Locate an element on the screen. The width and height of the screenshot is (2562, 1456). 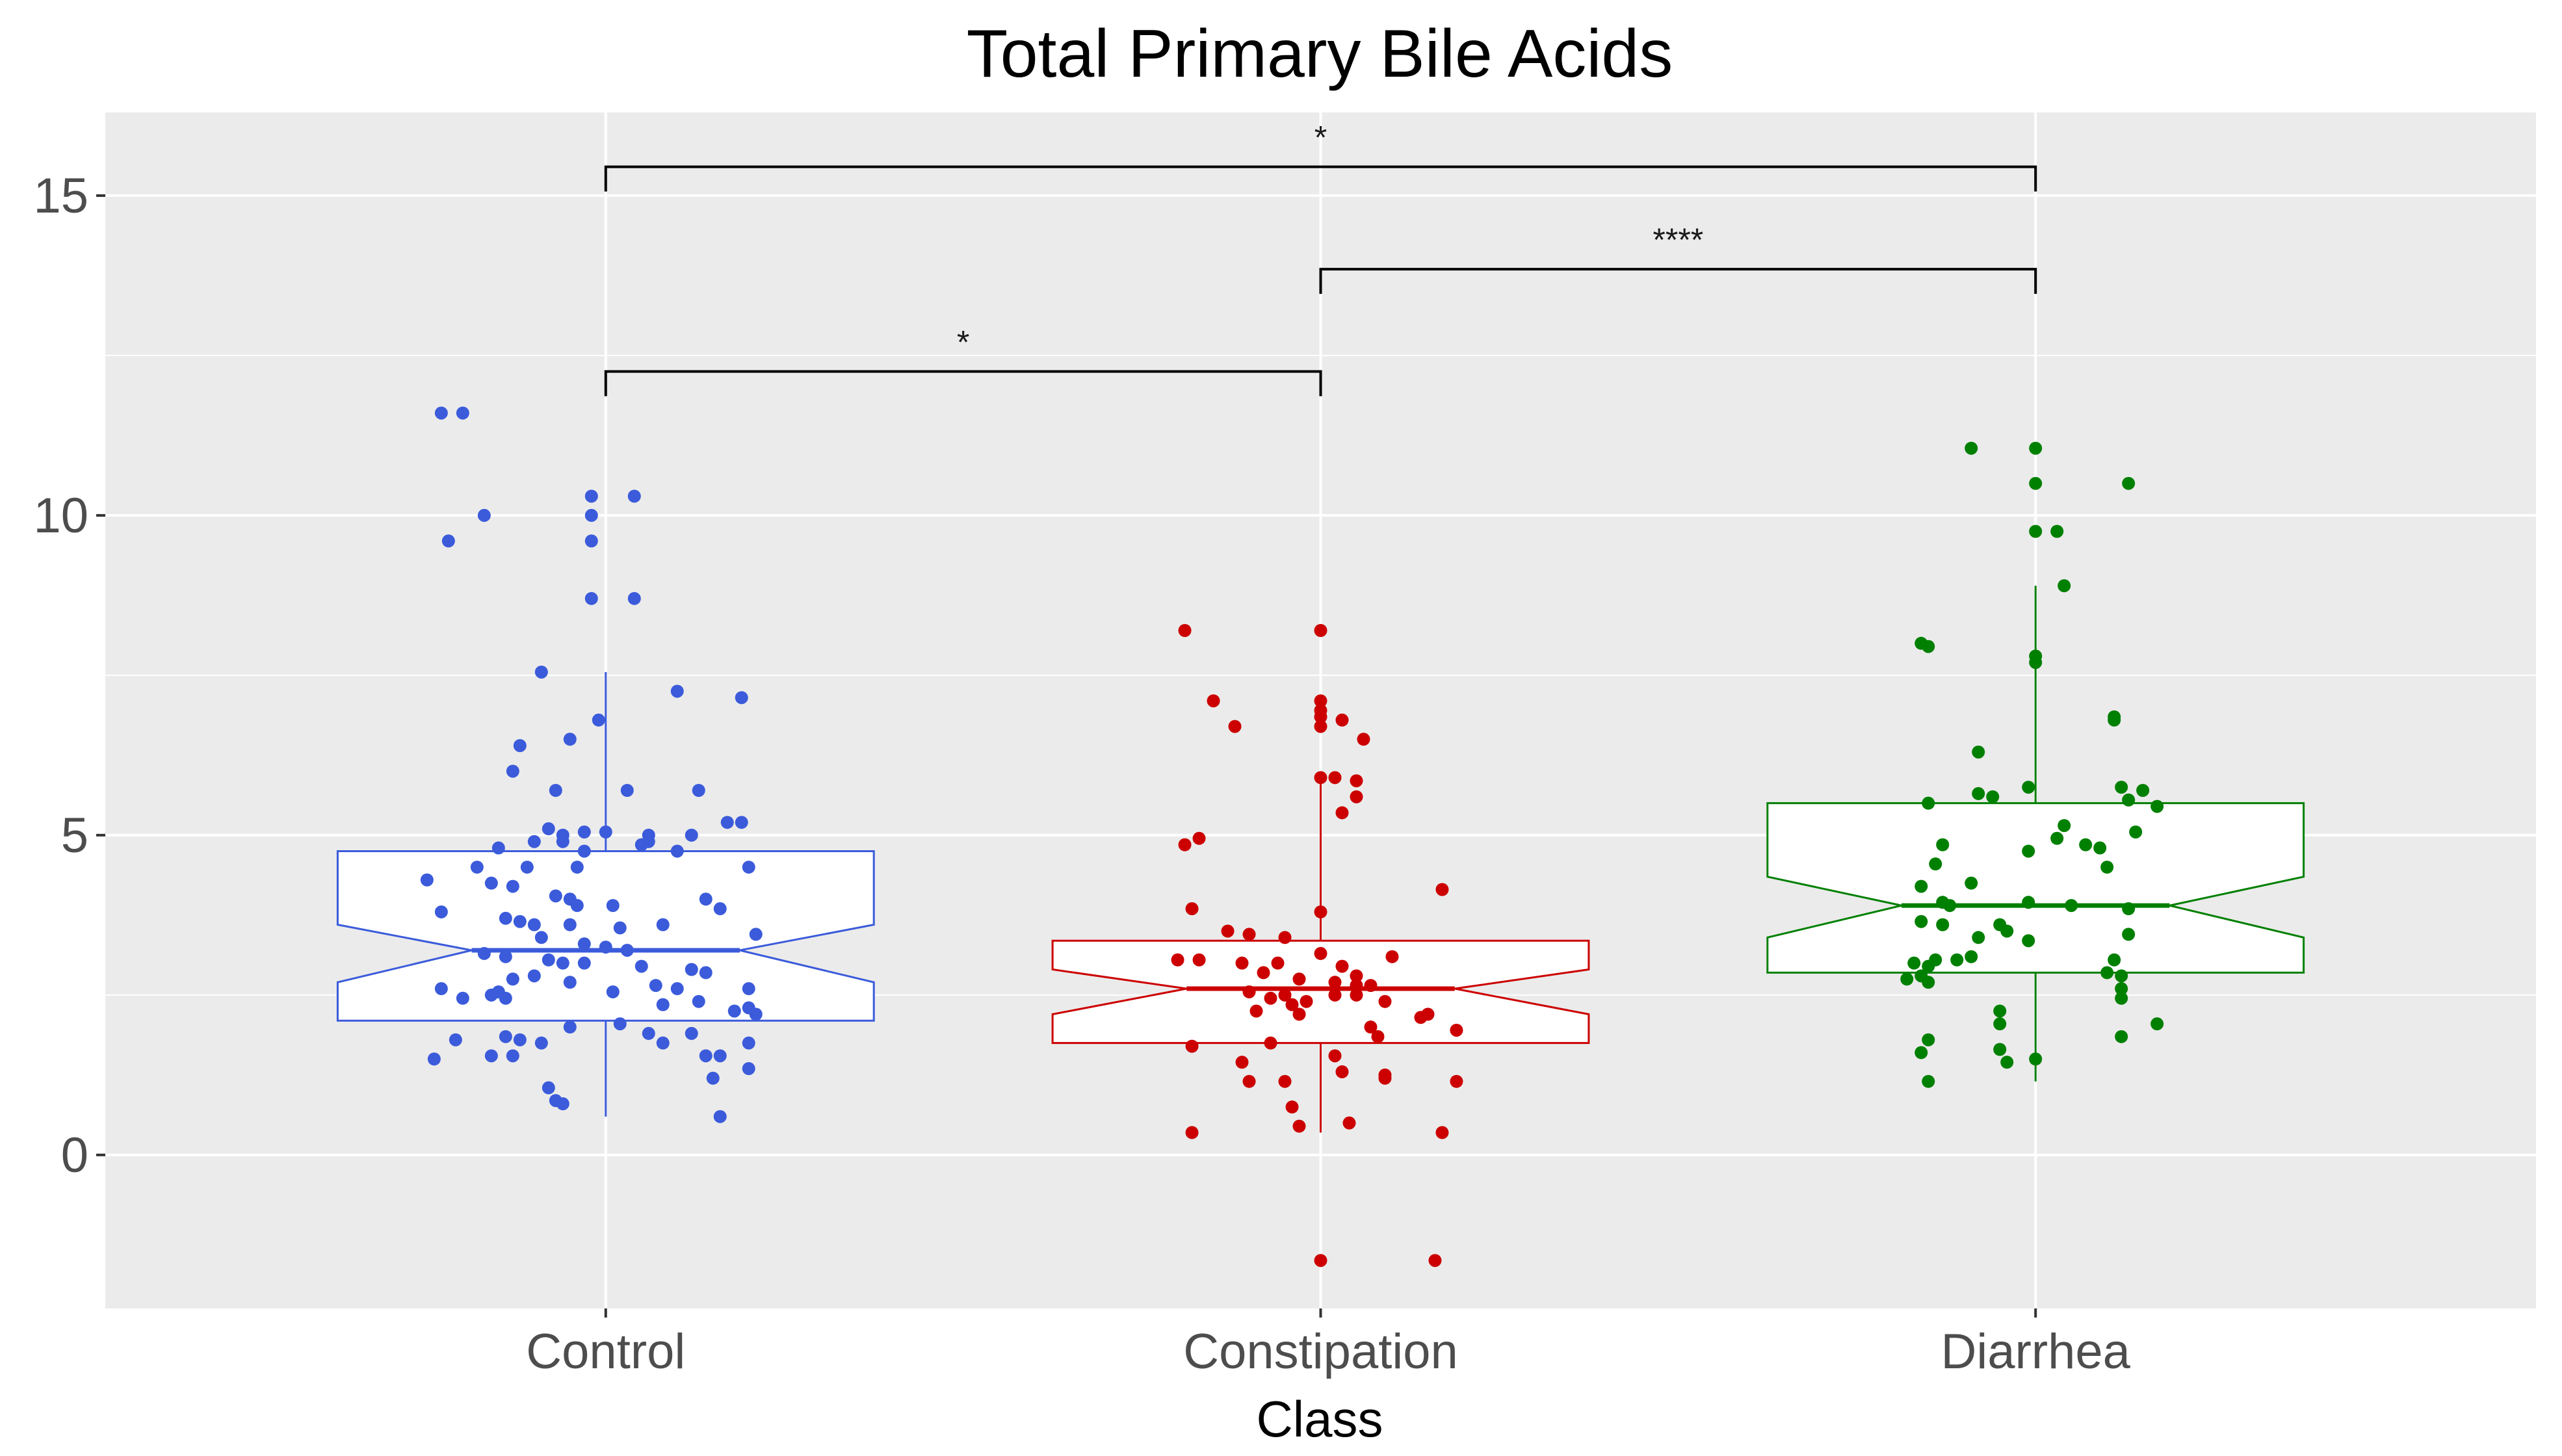
significance-label: **** is located at coordinates (1678, 240).